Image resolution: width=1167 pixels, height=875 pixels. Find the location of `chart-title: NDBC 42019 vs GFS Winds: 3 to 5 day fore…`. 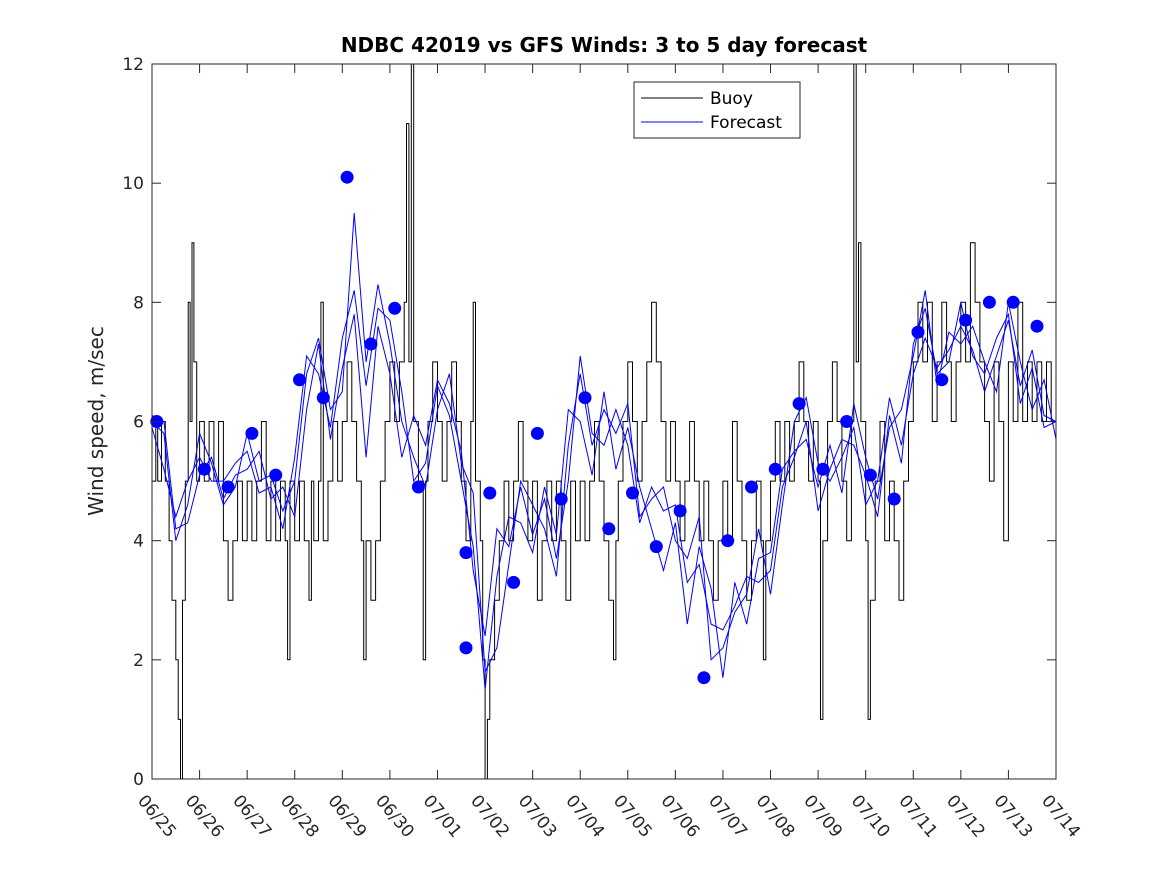

chart-title: NDBC 42019 vs GFS Winds: 3 to 5 day fore… is located at coordinates (604, 45).